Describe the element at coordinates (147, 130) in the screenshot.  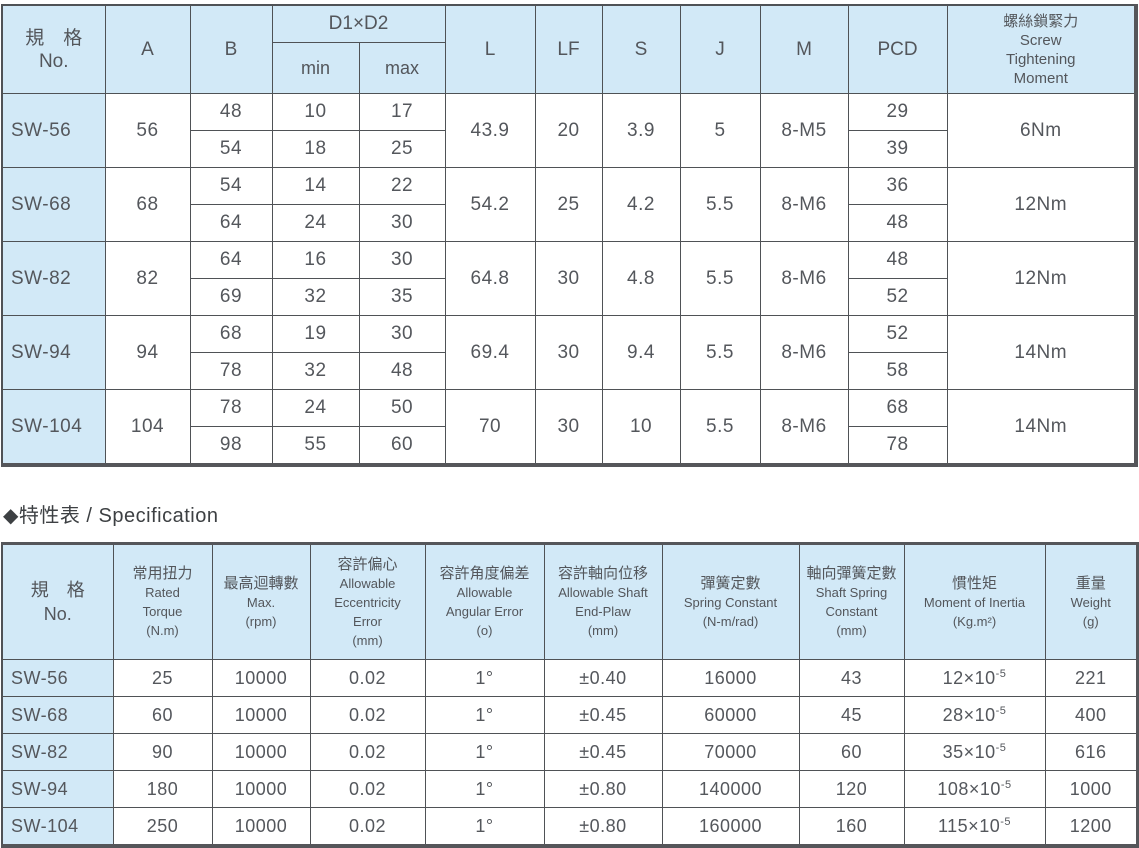
I see `cell-a: 56` at that location.